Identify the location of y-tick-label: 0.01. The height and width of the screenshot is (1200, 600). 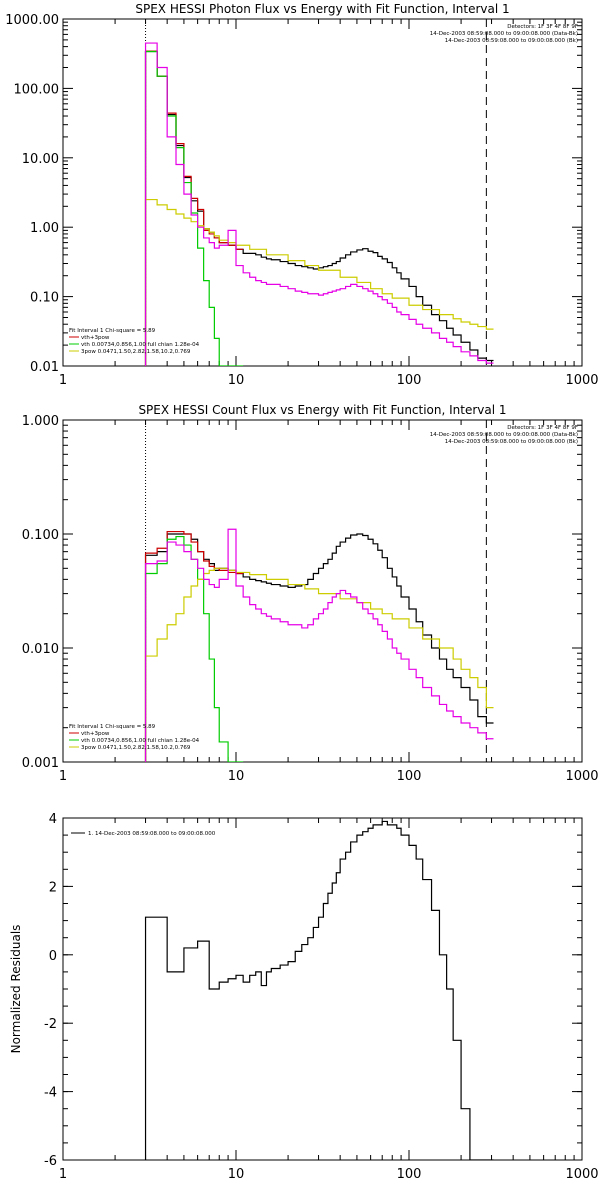
(44, 367).